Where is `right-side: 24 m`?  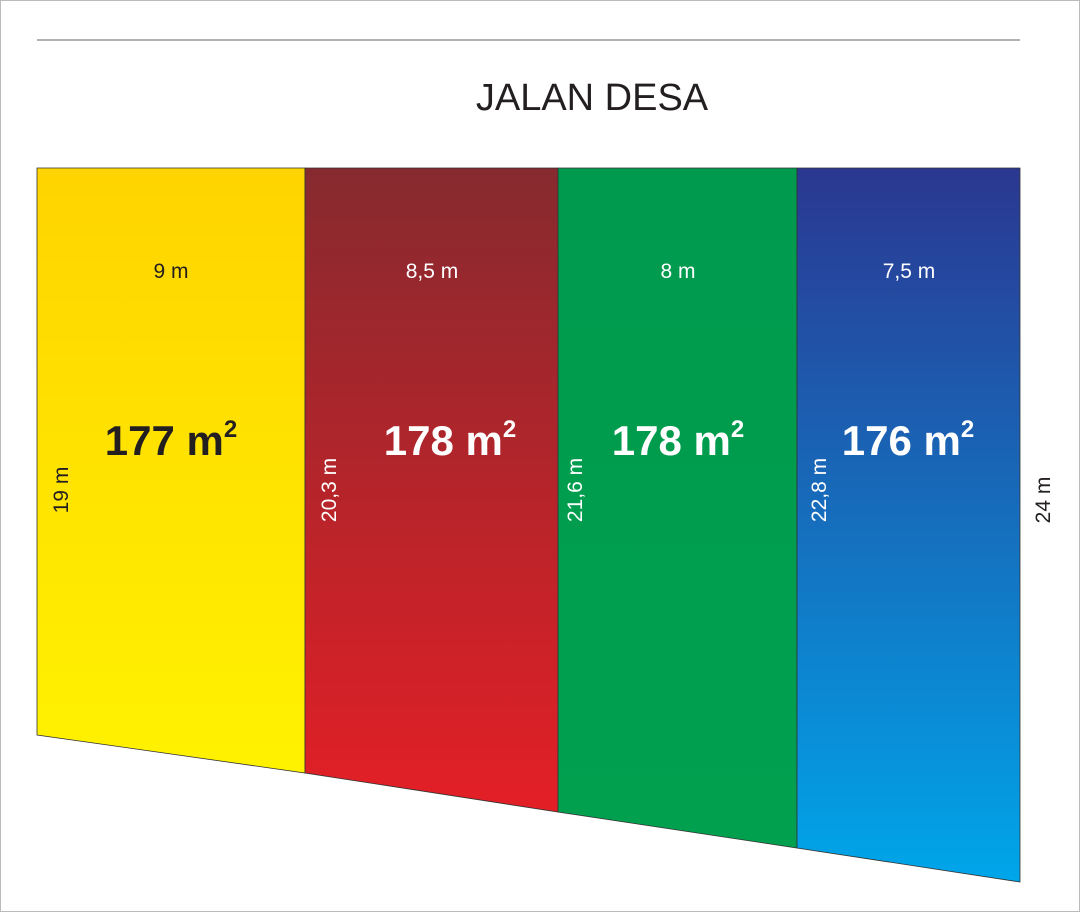 right-side: 24 m is located at coordinates (1043, 500).